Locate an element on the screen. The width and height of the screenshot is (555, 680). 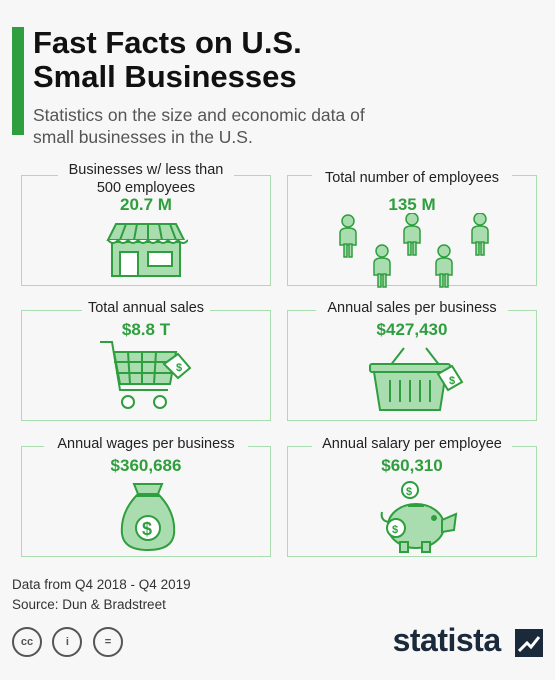
card-label: Annual sales per business is located at coordinates (412, 308).